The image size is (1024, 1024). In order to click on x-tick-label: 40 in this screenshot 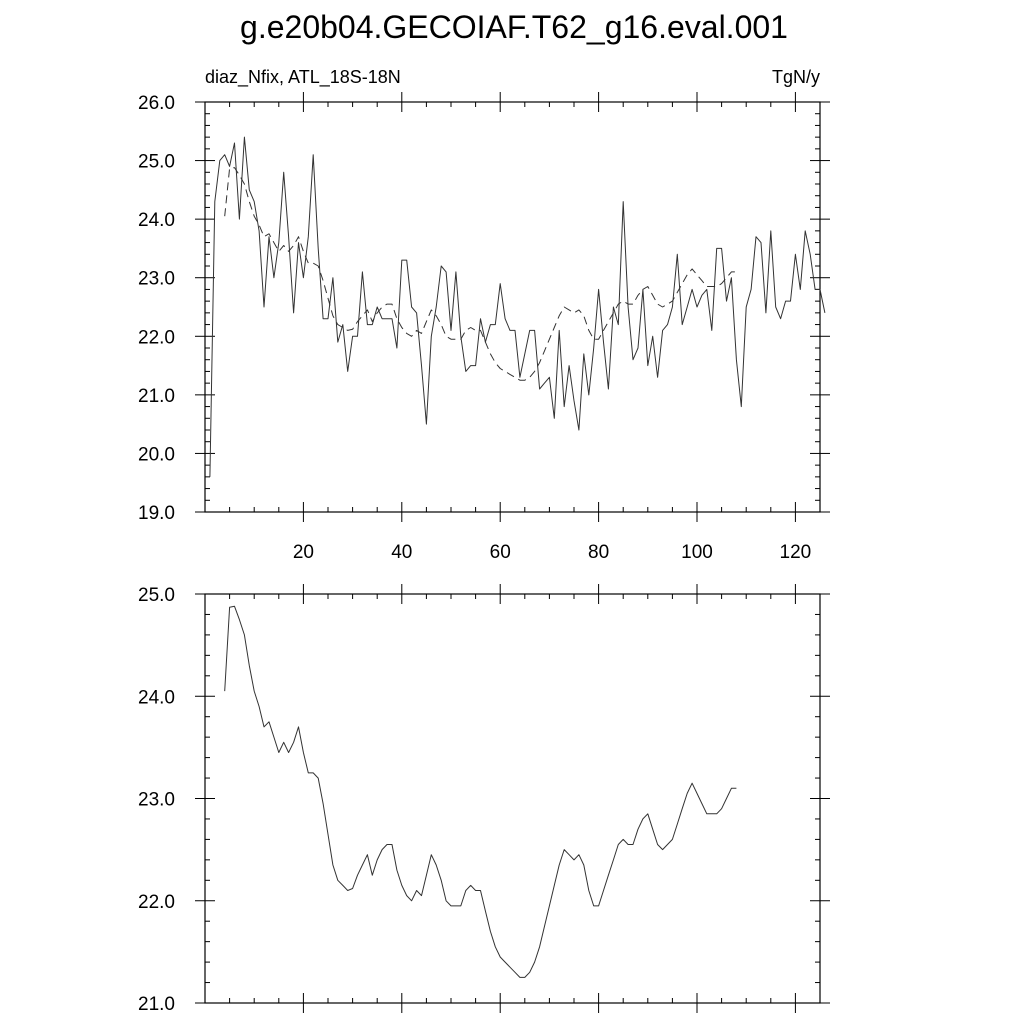, I will do `click(401, 552)`.